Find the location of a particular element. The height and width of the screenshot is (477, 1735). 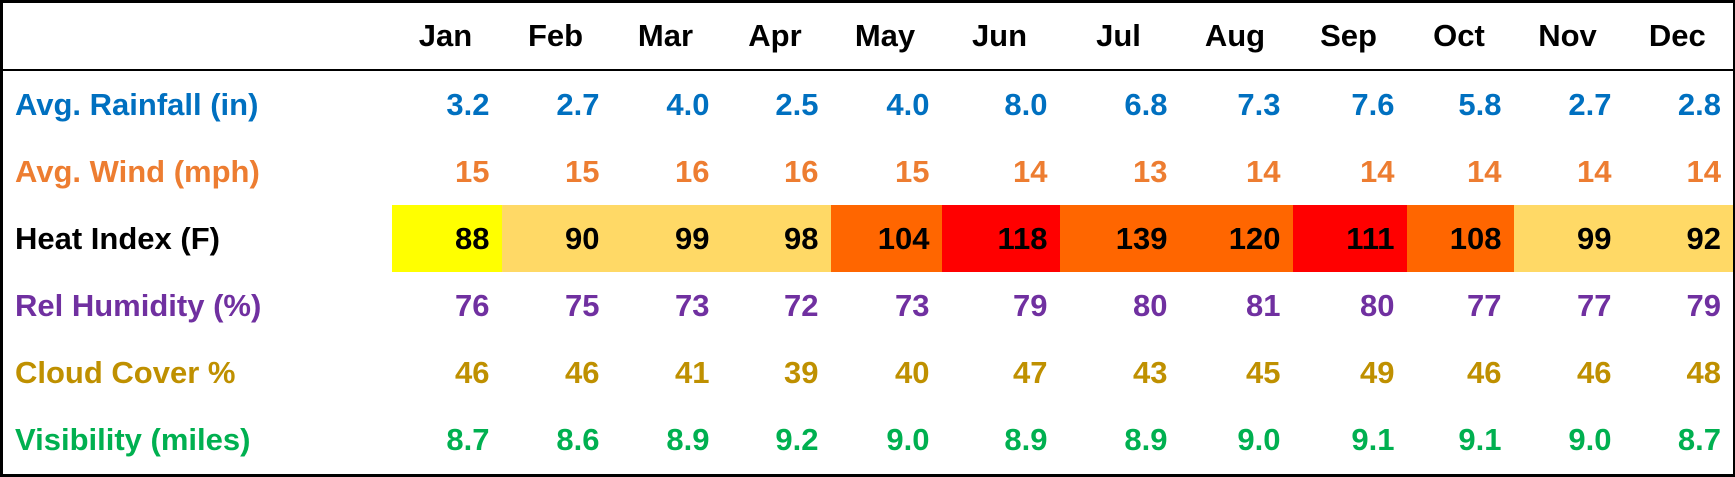

row-label: Avg. Rainfall (in) is located at coordinates (137, 104).